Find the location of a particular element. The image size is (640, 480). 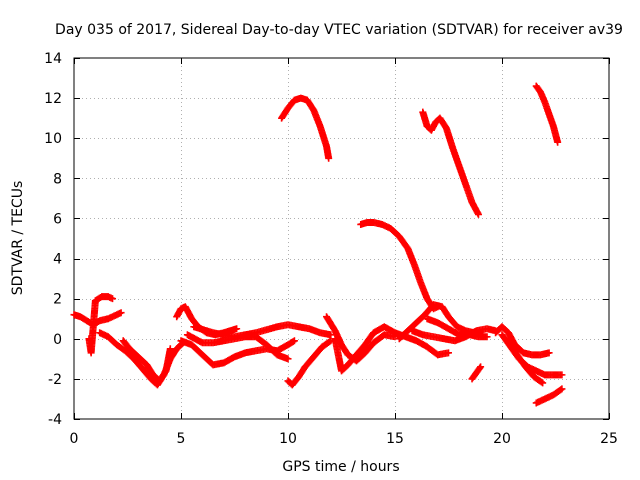

y-axis-label: SDTVAR / TECUs is located at coordinates (18, 238).